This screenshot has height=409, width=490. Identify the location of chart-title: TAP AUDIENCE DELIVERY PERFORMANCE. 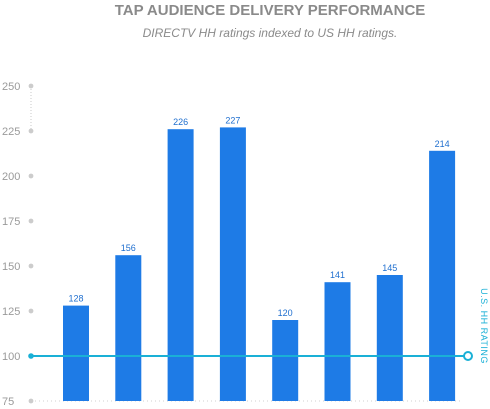
(270, 10).